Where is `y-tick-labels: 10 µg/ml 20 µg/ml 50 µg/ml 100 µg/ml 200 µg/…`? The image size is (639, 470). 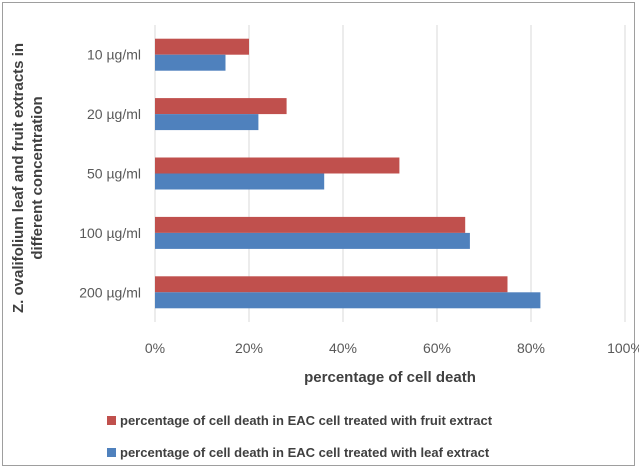 y-tick-labels: 10 µg/ml 20 µg/ml 50 µg/ml 100 µg/ml 200 µg/… is located at coordinates (110, 174).